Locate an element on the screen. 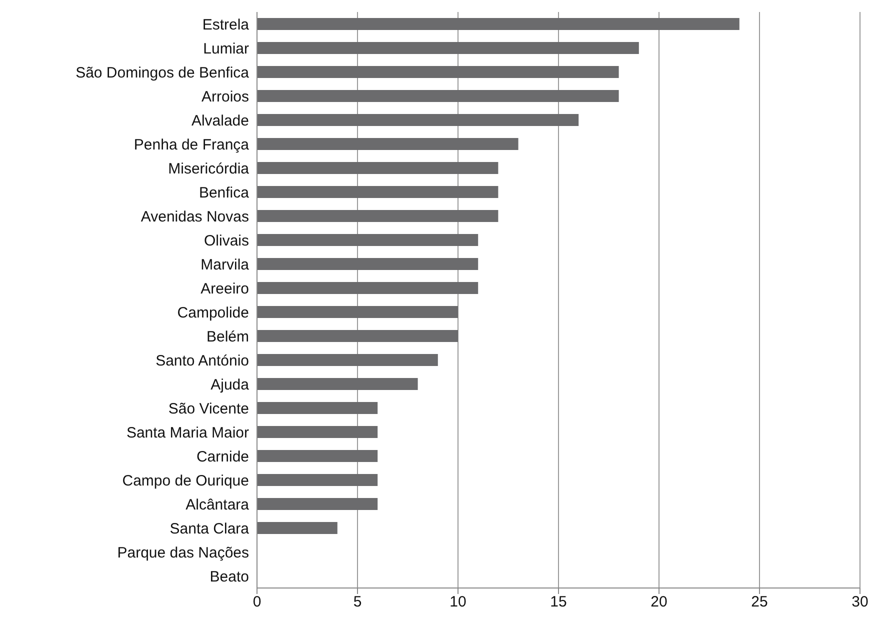 This screenshot has height=620, width=878. y-tick-label: São Domingos de Benfica is located at coordinates (163, 73).